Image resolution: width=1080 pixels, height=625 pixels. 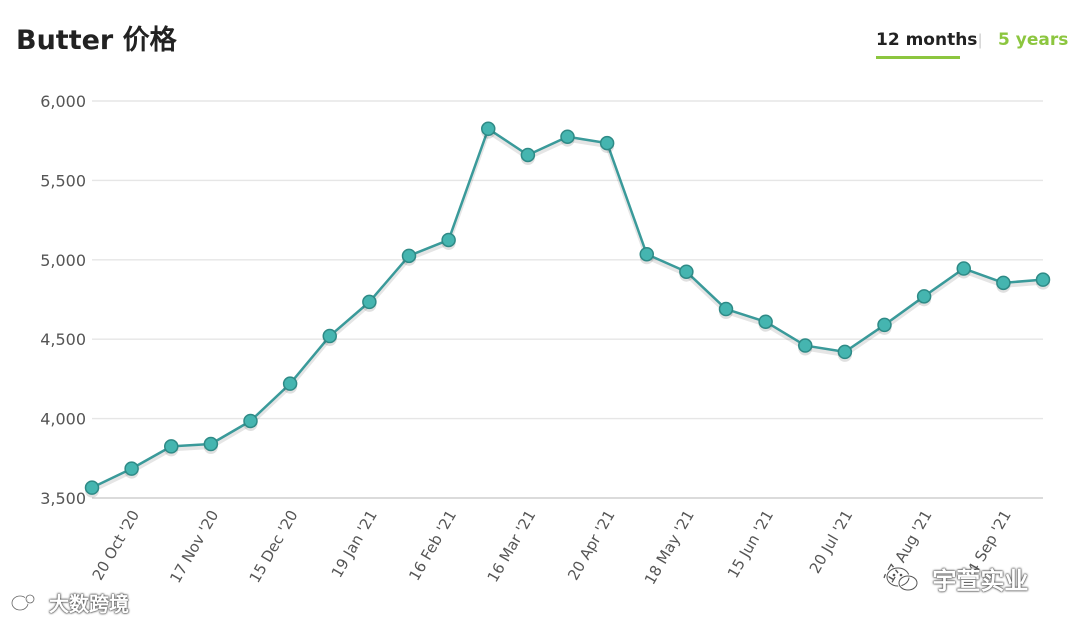 What do you see at coordinates (831, 542) in the screenshot?
I see `x-tick-label: 20 Jul '21` at bounding box center [831, 542].